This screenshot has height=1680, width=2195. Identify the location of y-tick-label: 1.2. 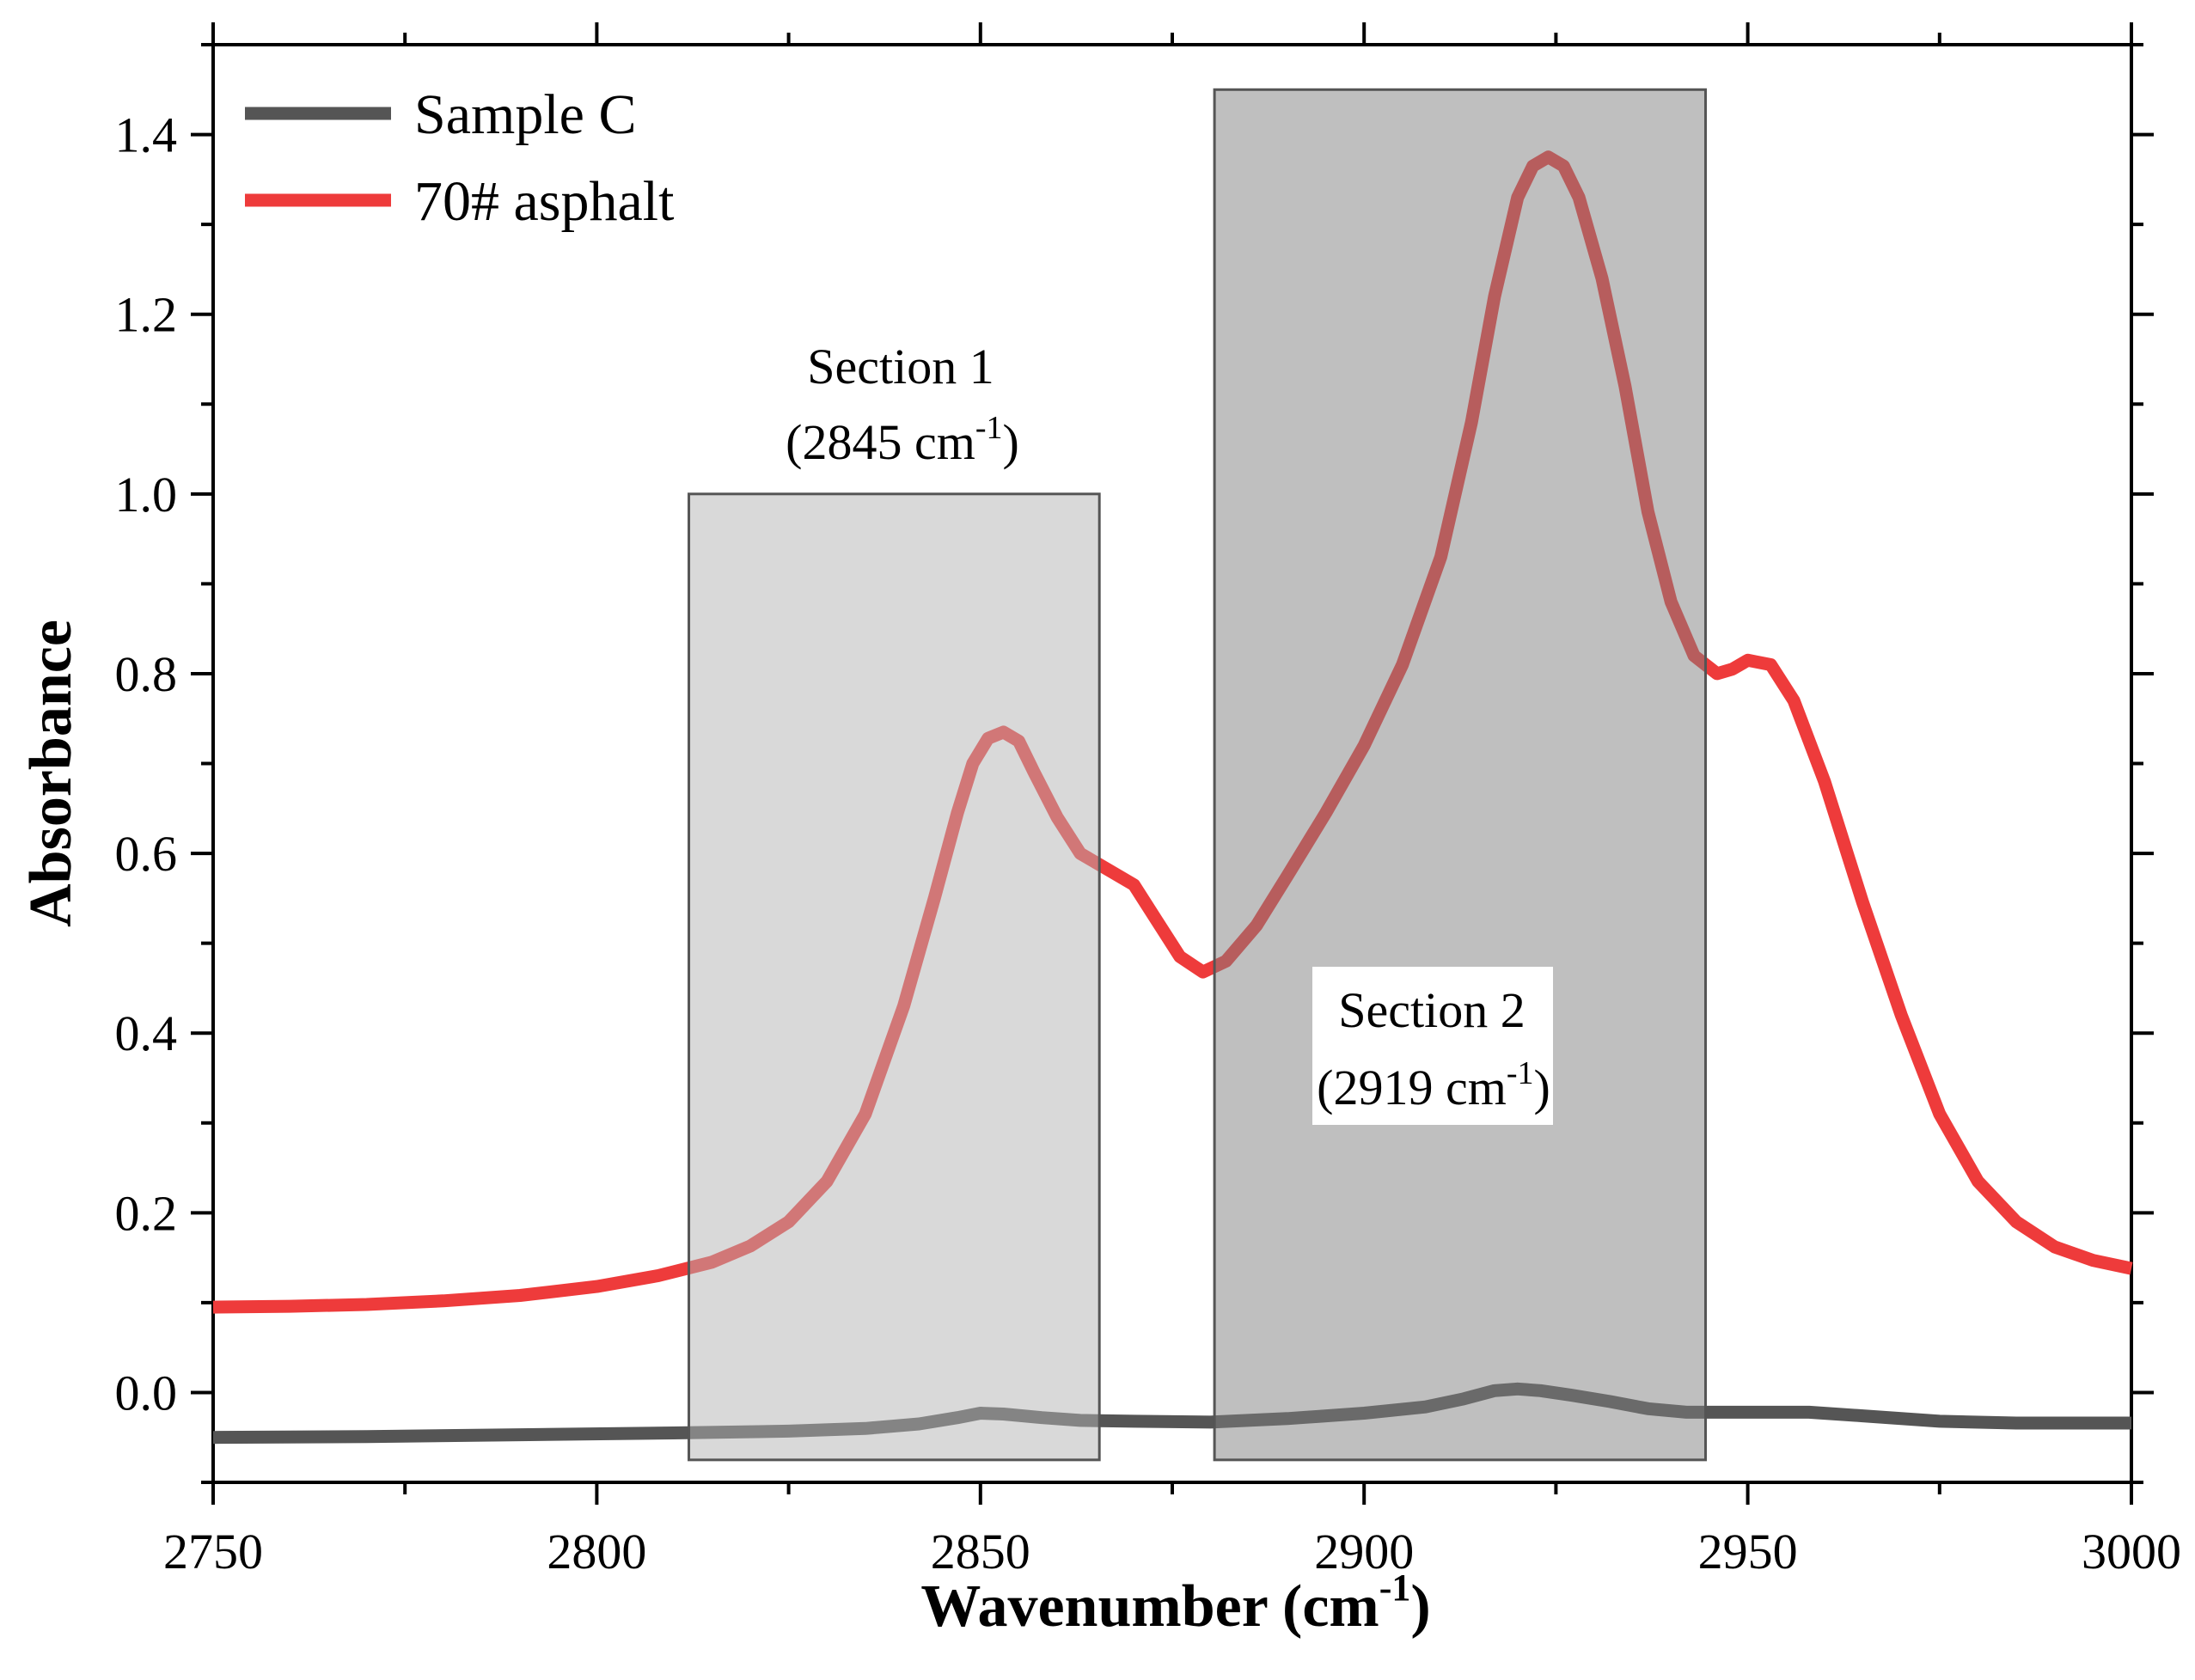
(146, 315).